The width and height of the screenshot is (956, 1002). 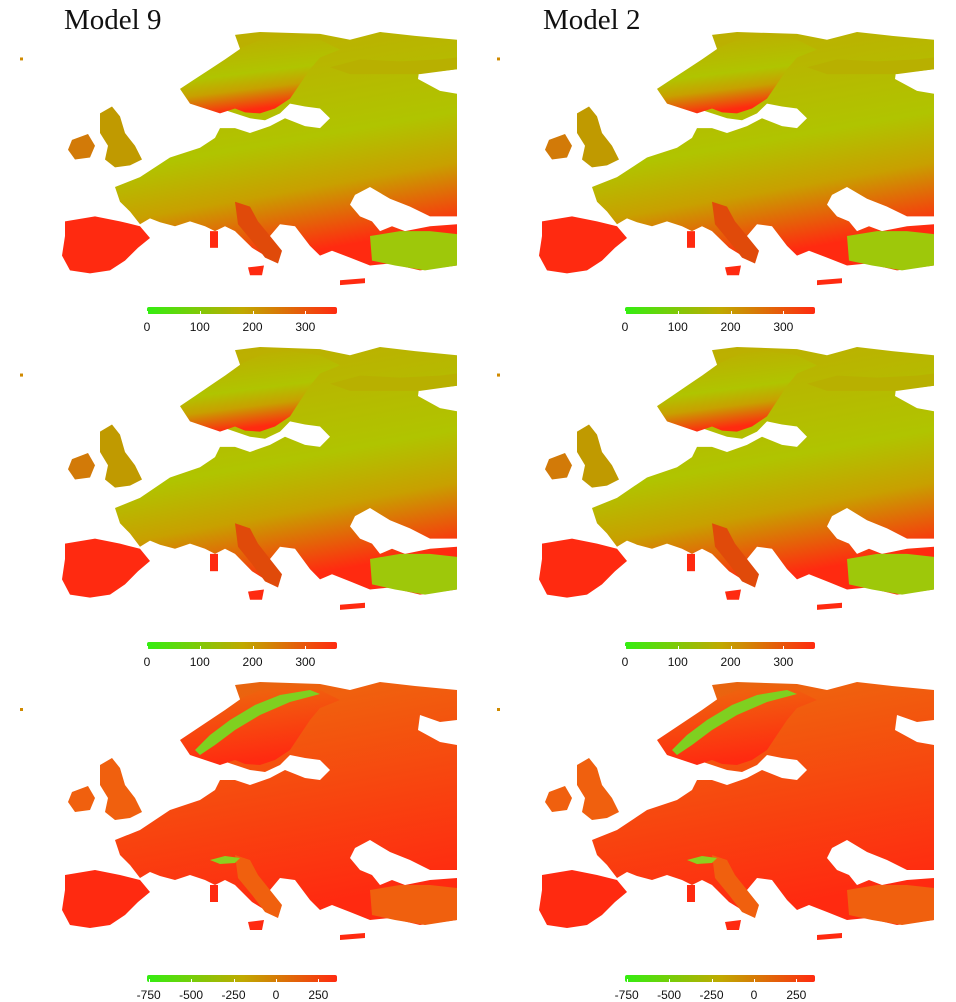 What do you see at coordinates (720, 645) in the screenshot?
I see `colorbar-r2-c2` at bounding box center [720, 645].